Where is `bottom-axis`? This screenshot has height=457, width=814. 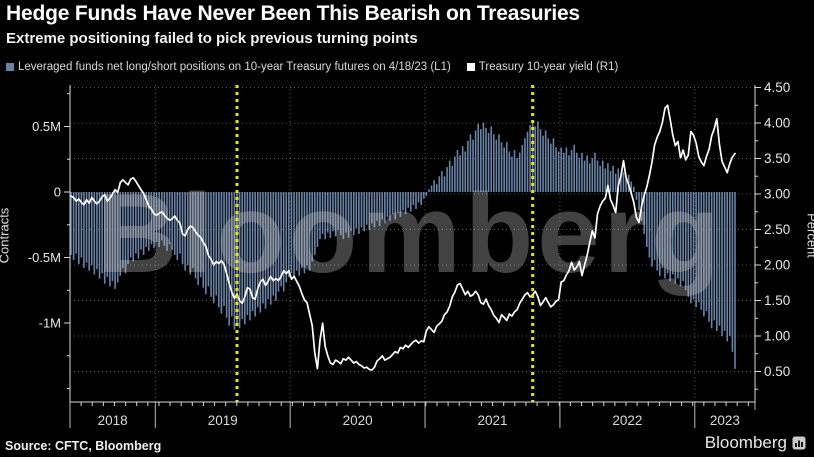
bottom-axis is located at coordinates (412, 415).